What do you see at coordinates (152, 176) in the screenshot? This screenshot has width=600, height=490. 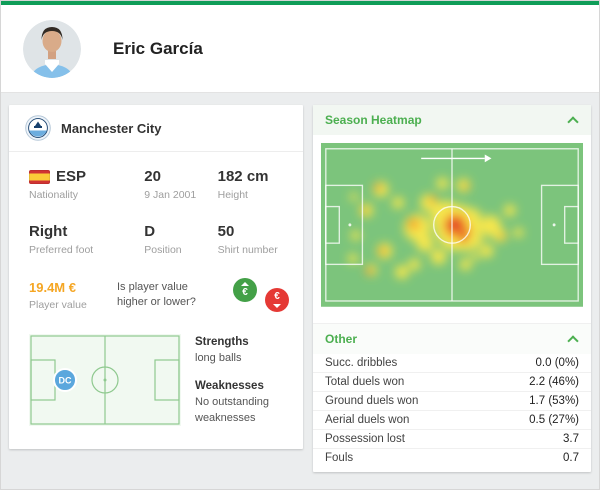 I see `age-value: 20` at bounding box center [152, 176].